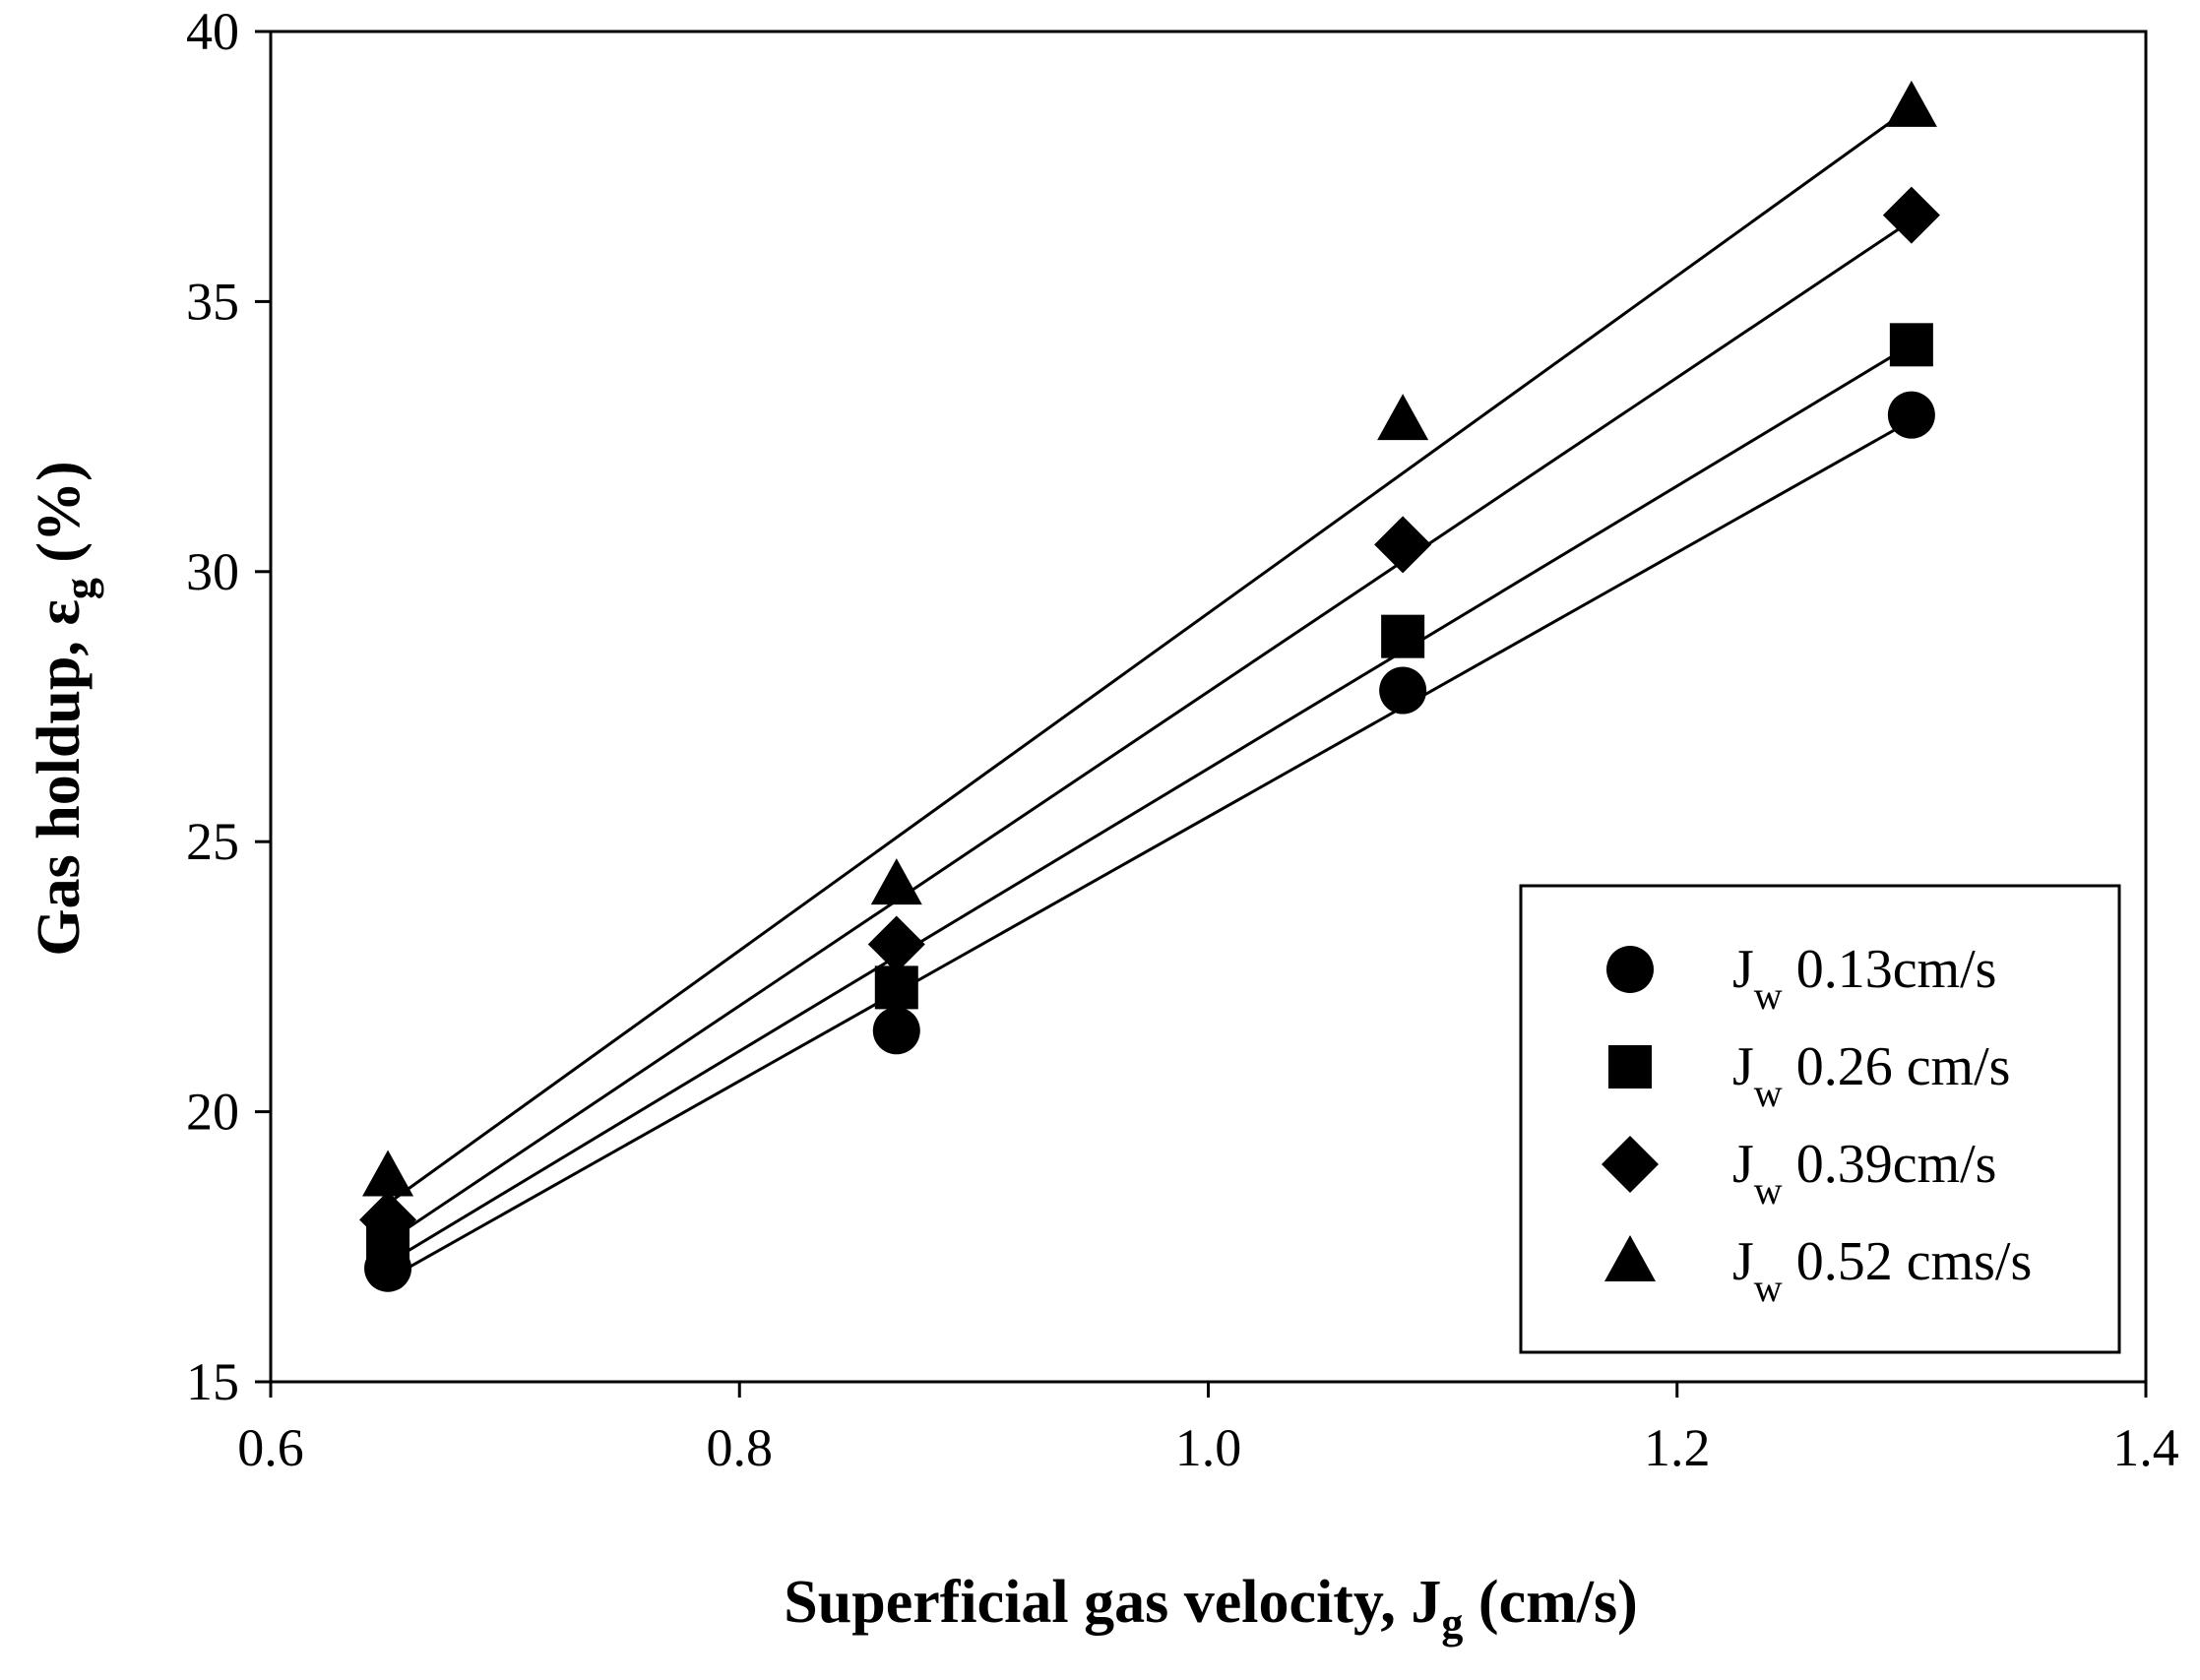 This screenshot has height=1680, width=2200. I want to click on legend-label-value: 0.26 cm/s, so click(1897, 1066).